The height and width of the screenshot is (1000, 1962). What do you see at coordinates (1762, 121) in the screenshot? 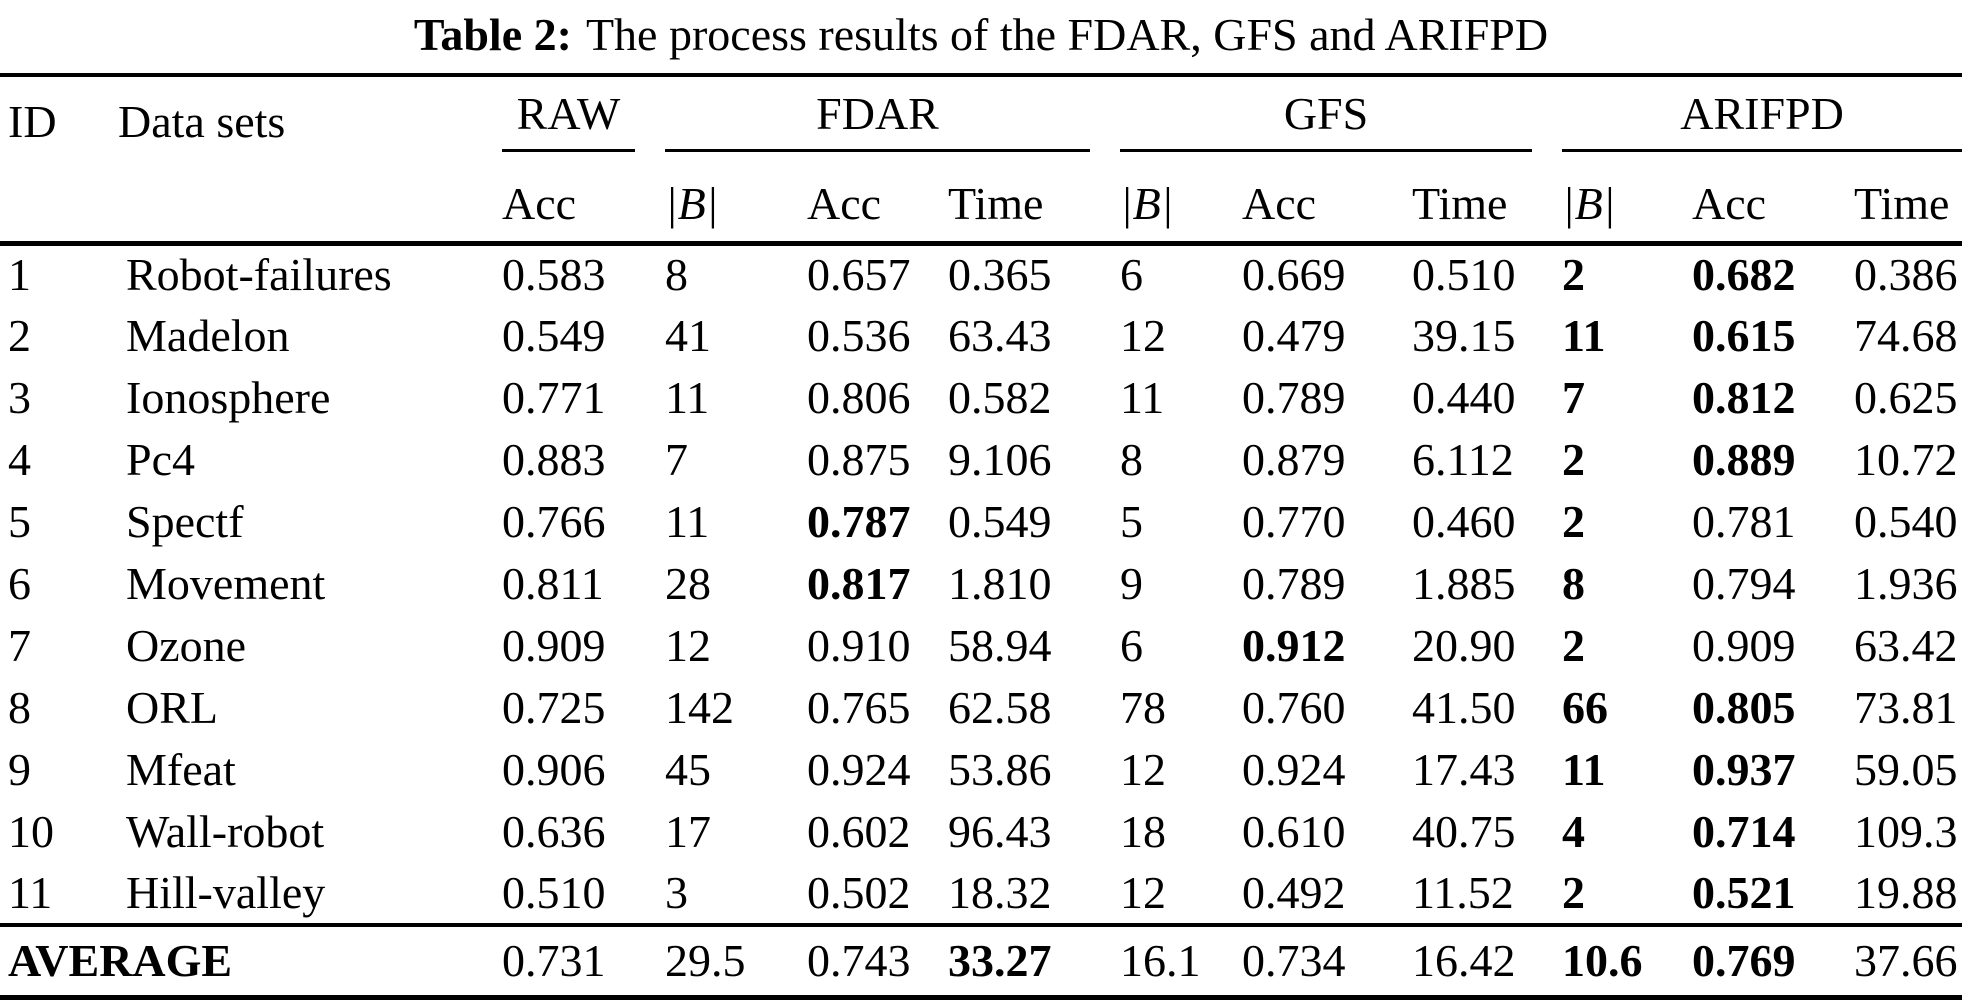
I see `group-header-arifpd-label: ARIFPD` at bounding box center [1762, 121].